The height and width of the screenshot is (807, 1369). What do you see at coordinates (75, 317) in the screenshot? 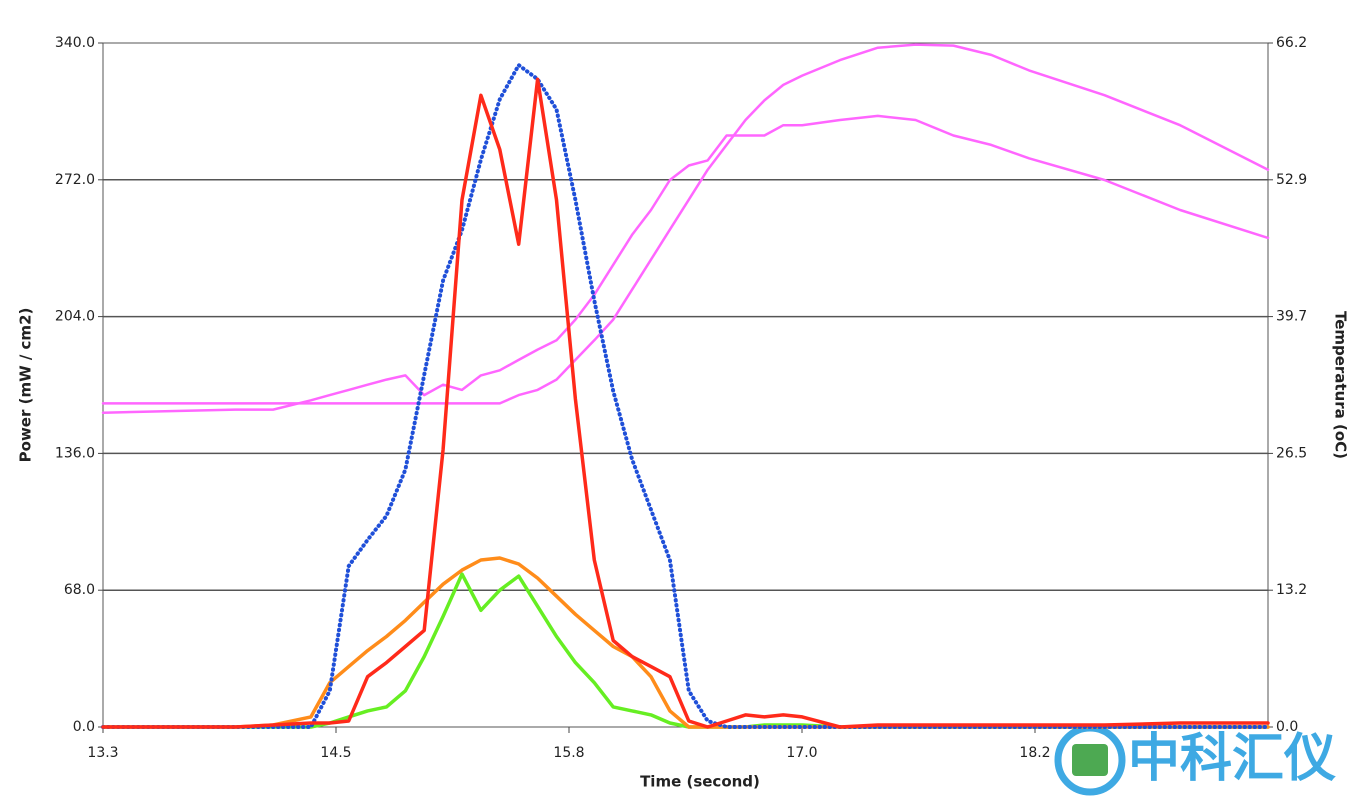
I see `y-tick-label: 204.0` at bounding box center [75, 317].